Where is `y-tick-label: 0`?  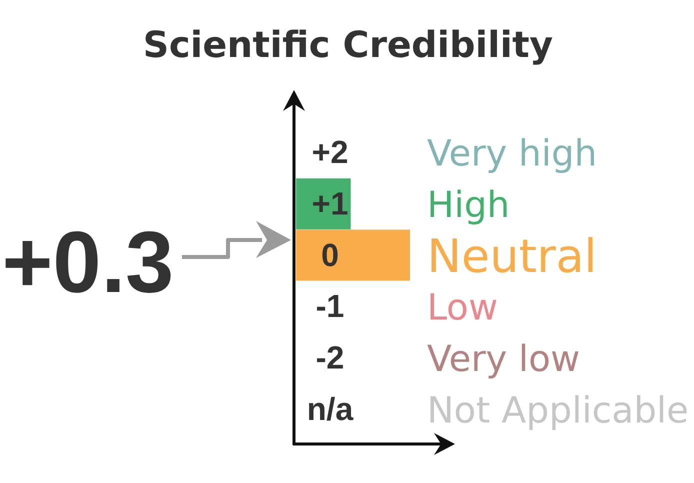 y-tick-label: 0 is located at coordinates (330, 254).